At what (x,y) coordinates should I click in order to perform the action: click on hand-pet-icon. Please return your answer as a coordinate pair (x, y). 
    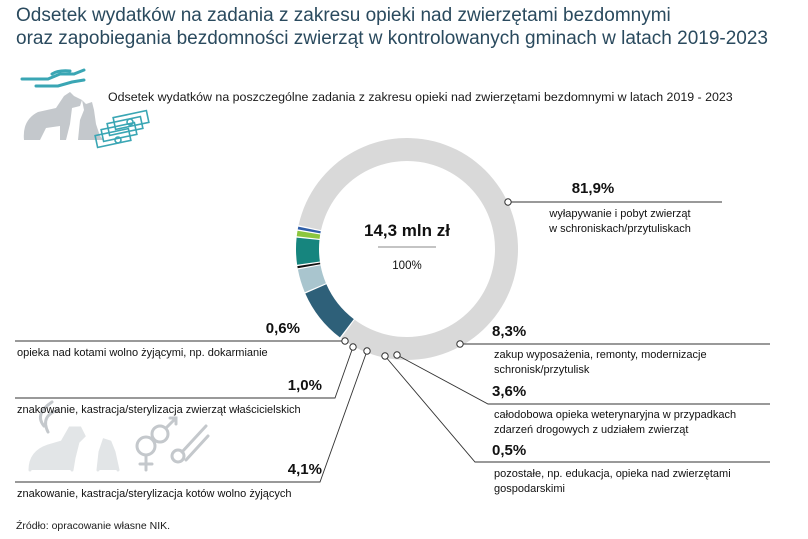
    Looking at the image, I should click on (53, 78).